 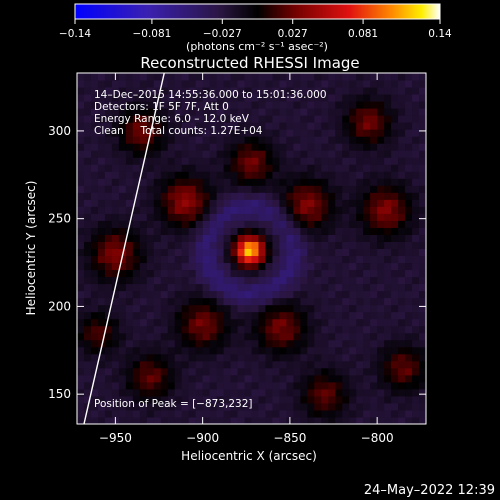 I want to click on x-tick-label: −800, so click(x=377, y=438).